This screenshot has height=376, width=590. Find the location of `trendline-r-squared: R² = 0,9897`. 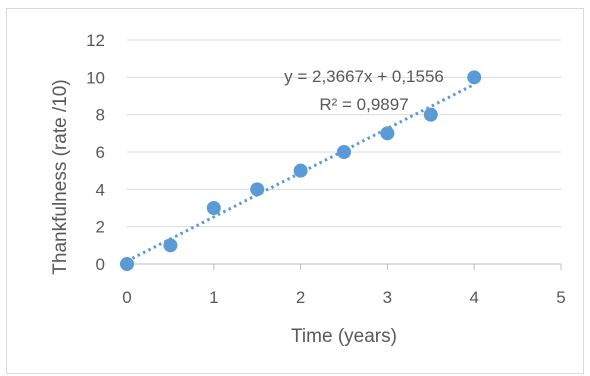

trendline-r-squared: R² = 0,9897 is located at coordinates (363, 104).